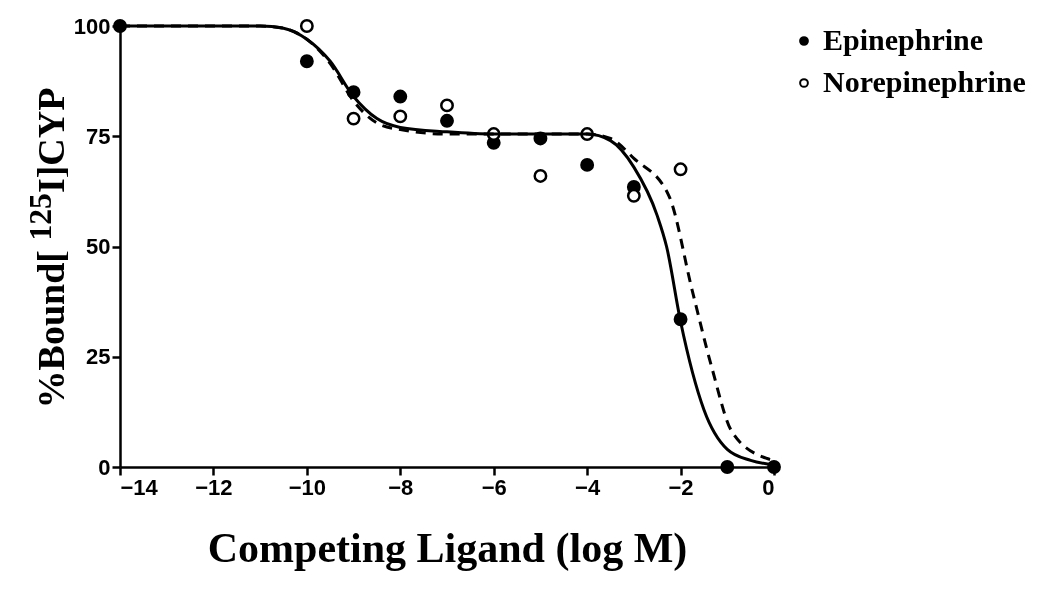 The height and width of the screenshot is (601, 1046). What do you see at coordinates (307, 487) in the screenshot?
I see `x-tick-label: −10` at bounding box center [307, 487].